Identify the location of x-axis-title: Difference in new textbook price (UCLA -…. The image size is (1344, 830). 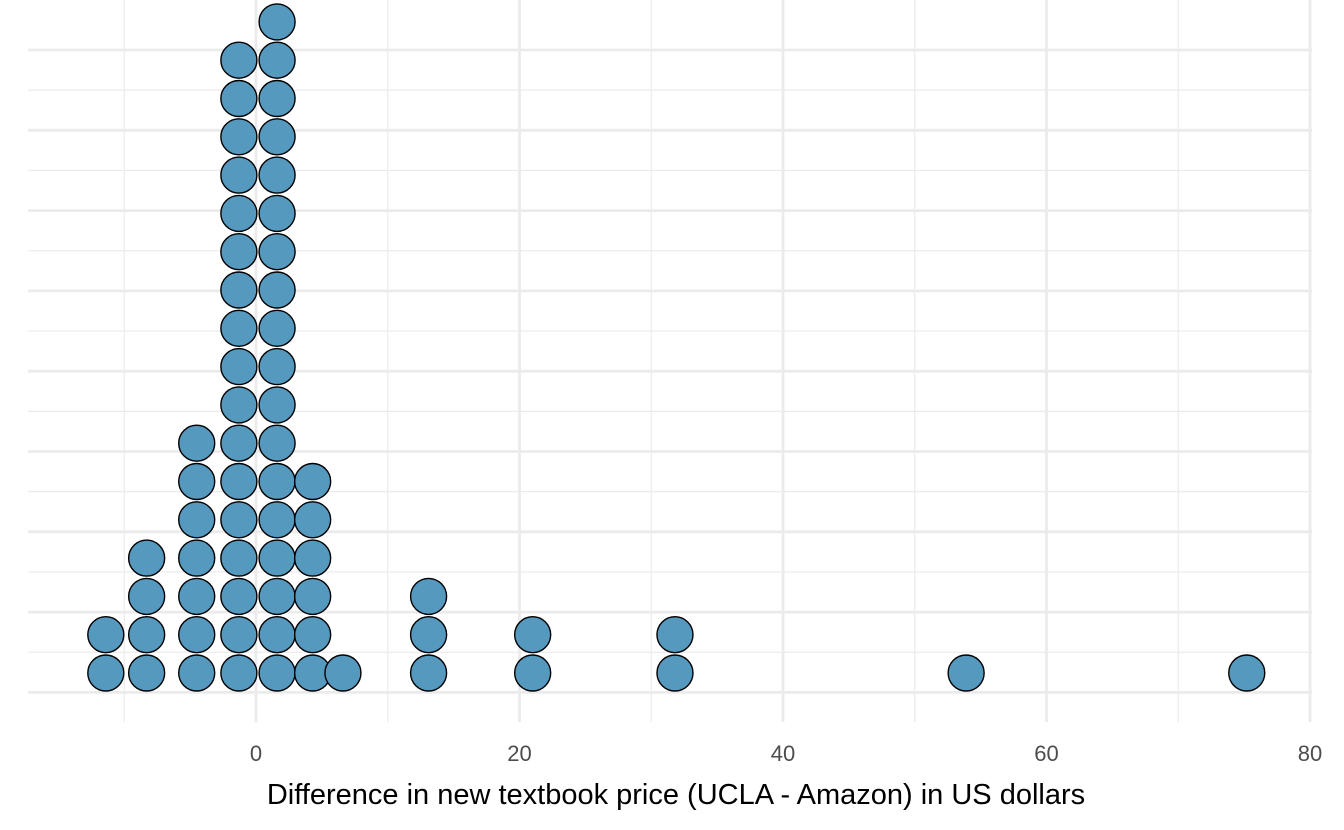
(676, 795).